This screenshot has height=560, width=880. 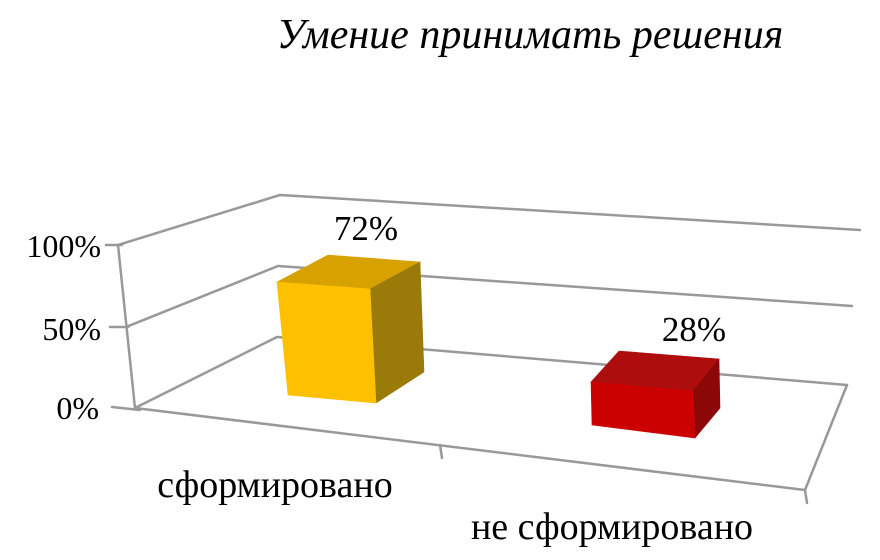 I want to click on category-label-formed: сформировано, so click(x=274, y=485).